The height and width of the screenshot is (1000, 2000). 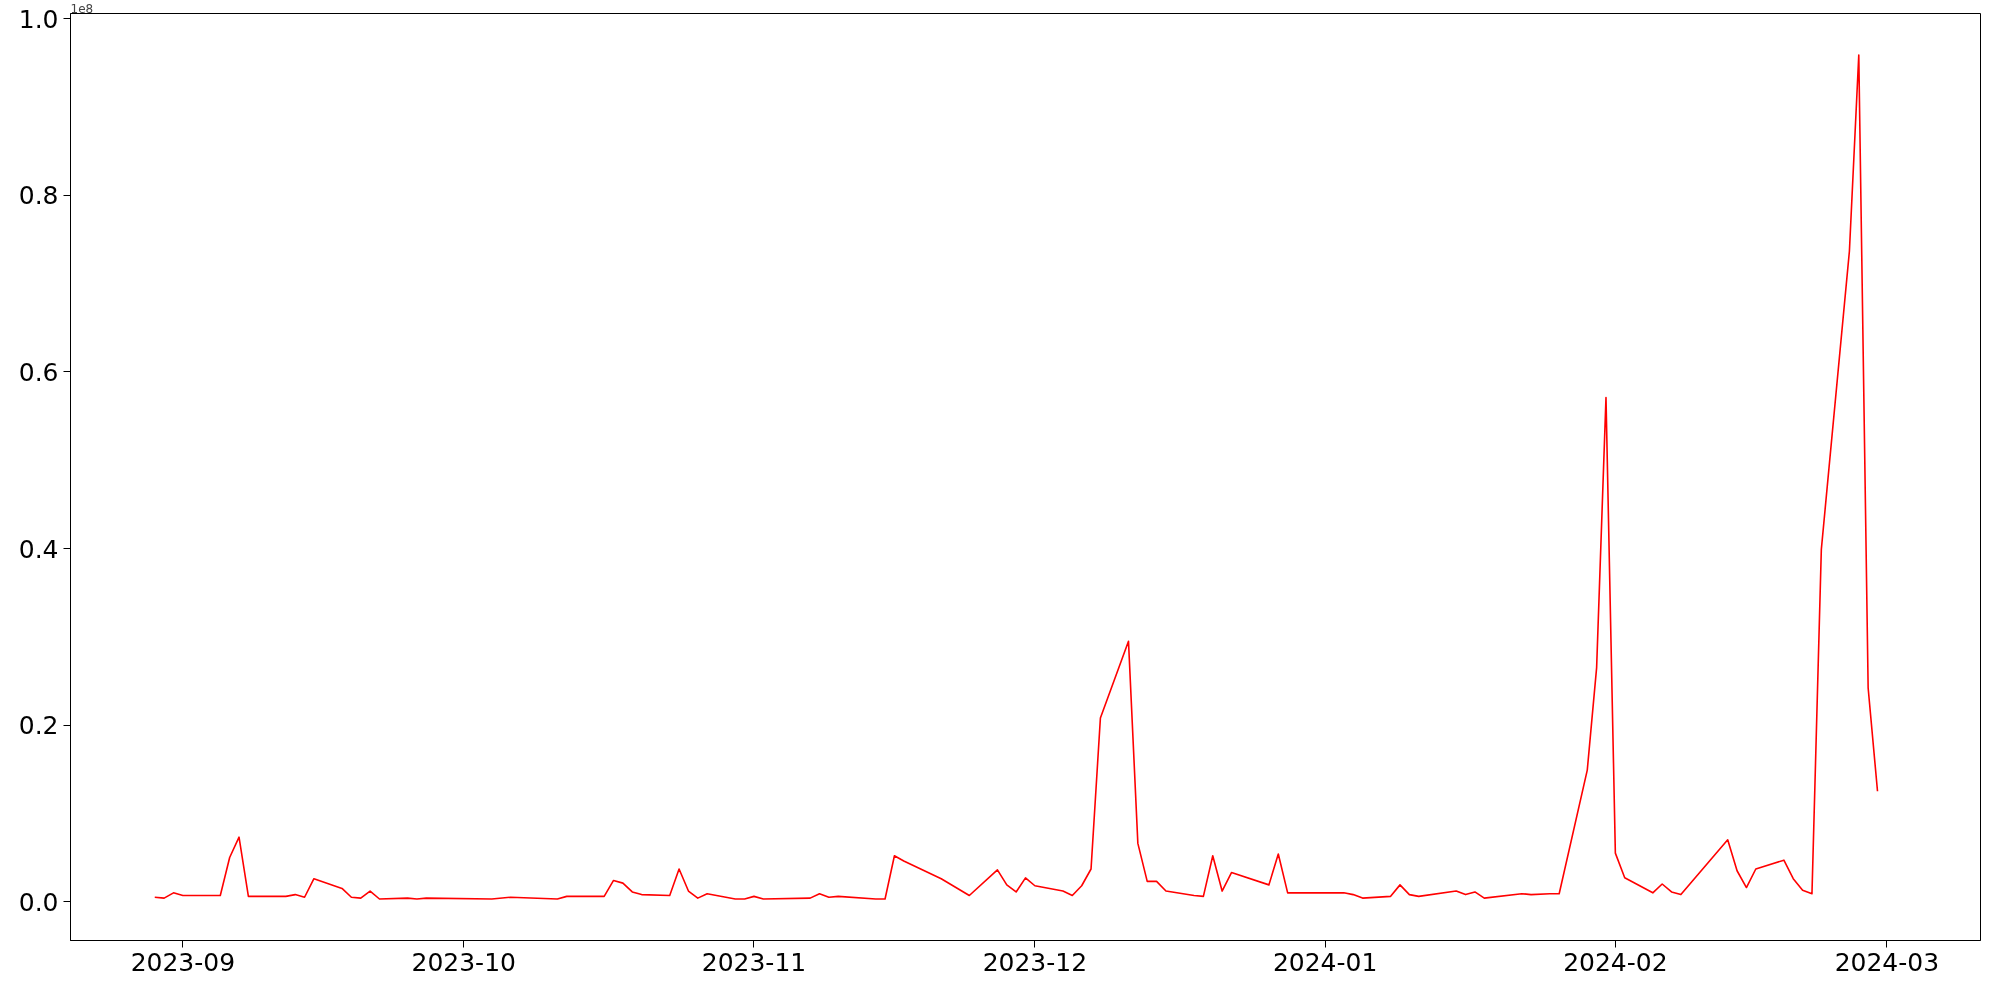 I want to click on y-tick-label: 0.2, so click(x=38, y=726).